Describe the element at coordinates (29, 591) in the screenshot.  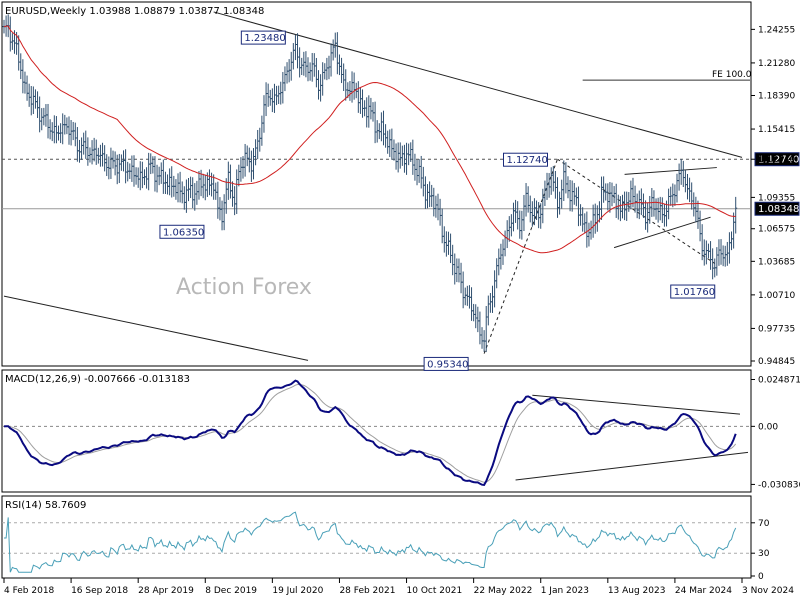
I see `x-tick-label: 4 Feb 2018` at that location.